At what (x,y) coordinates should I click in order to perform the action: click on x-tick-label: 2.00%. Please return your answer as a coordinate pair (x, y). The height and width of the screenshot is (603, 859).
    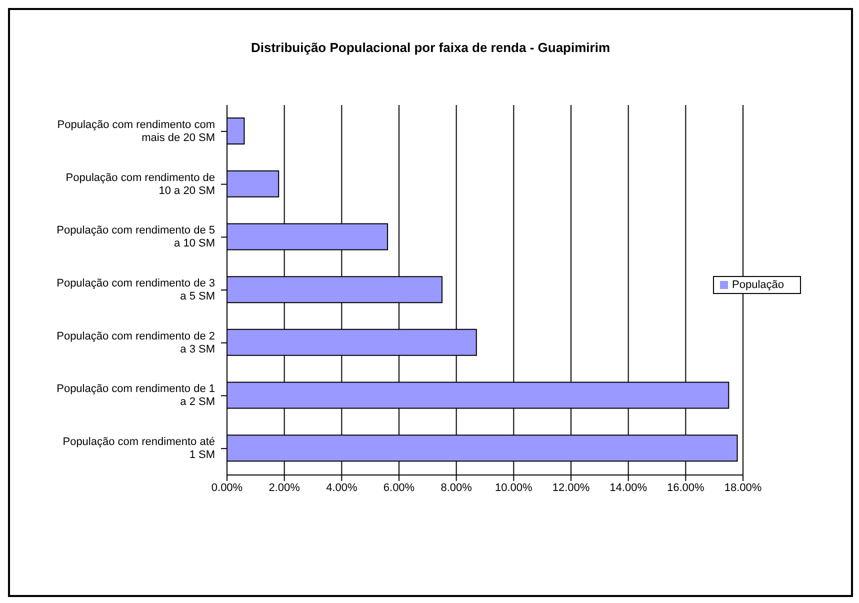
    Looking at the image, I should click on (284, 488).